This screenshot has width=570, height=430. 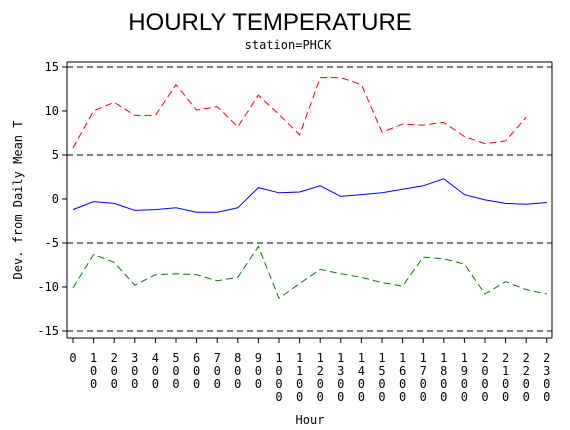 I want to click on y-tick-label: 15, so click(x=52, y=67).